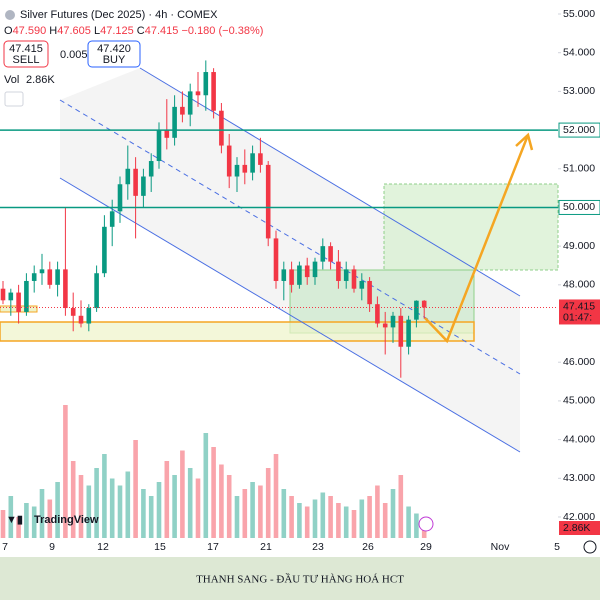 The width and height of the screenshot is (600, 600). Describe the element at coordinates (579, 285) in the screenshot. I see `y-tick-label: 48.000` at that location.